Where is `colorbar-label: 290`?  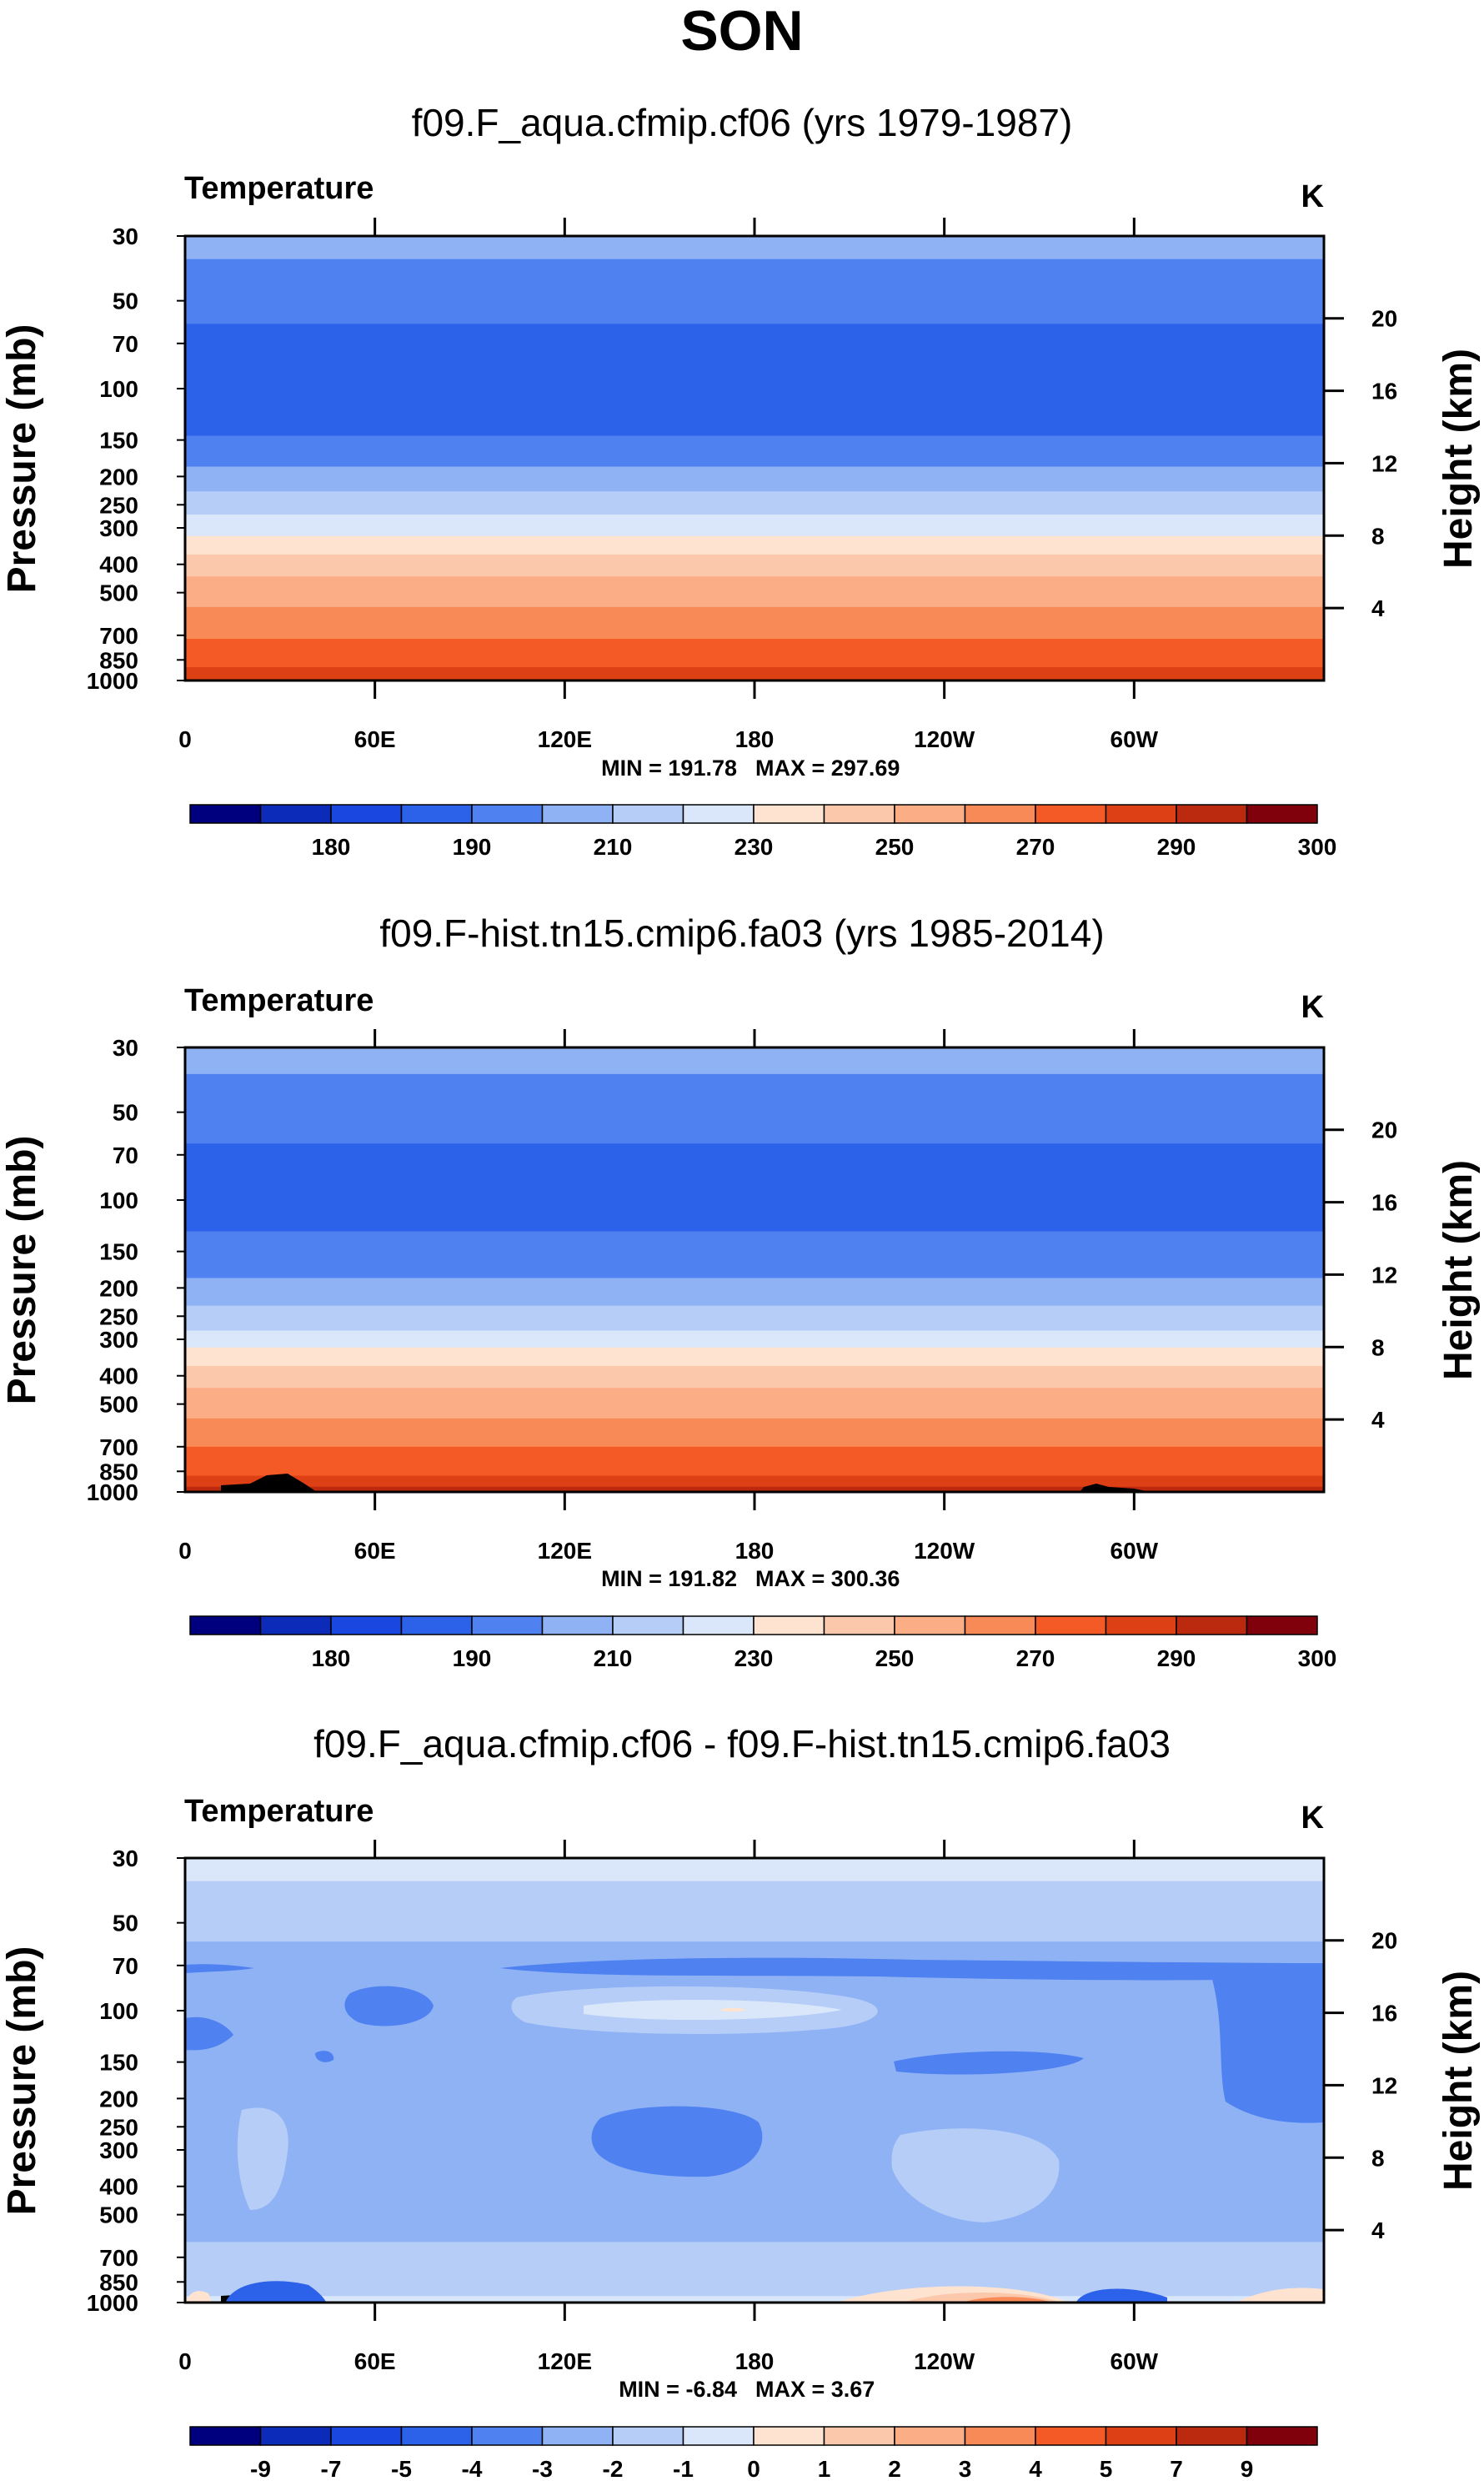
colorbar-label: 290 is located at coordinates (1176, 1658).